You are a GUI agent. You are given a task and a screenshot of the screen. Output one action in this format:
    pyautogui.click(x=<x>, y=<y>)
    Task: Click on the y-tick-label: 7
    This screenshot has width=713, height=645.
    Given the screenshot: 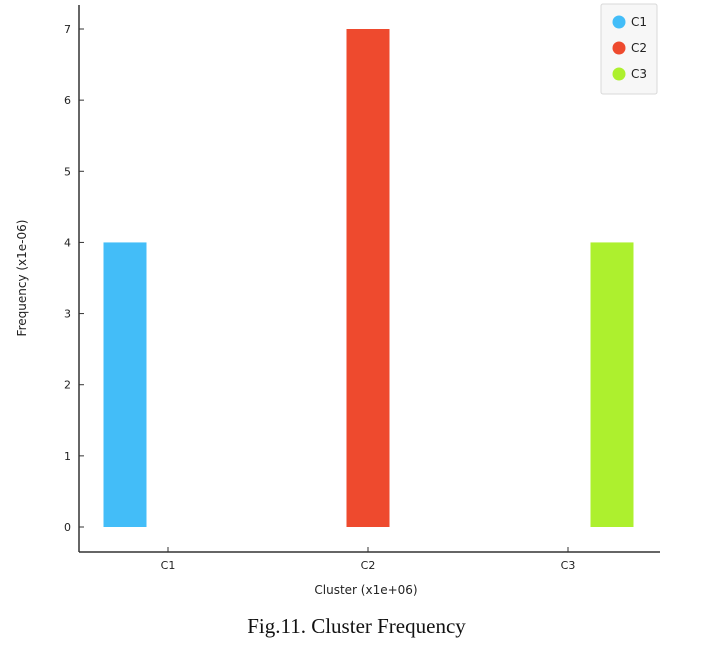 What is the action you would take?
    pyautogui.click(x=67, y=29)
    